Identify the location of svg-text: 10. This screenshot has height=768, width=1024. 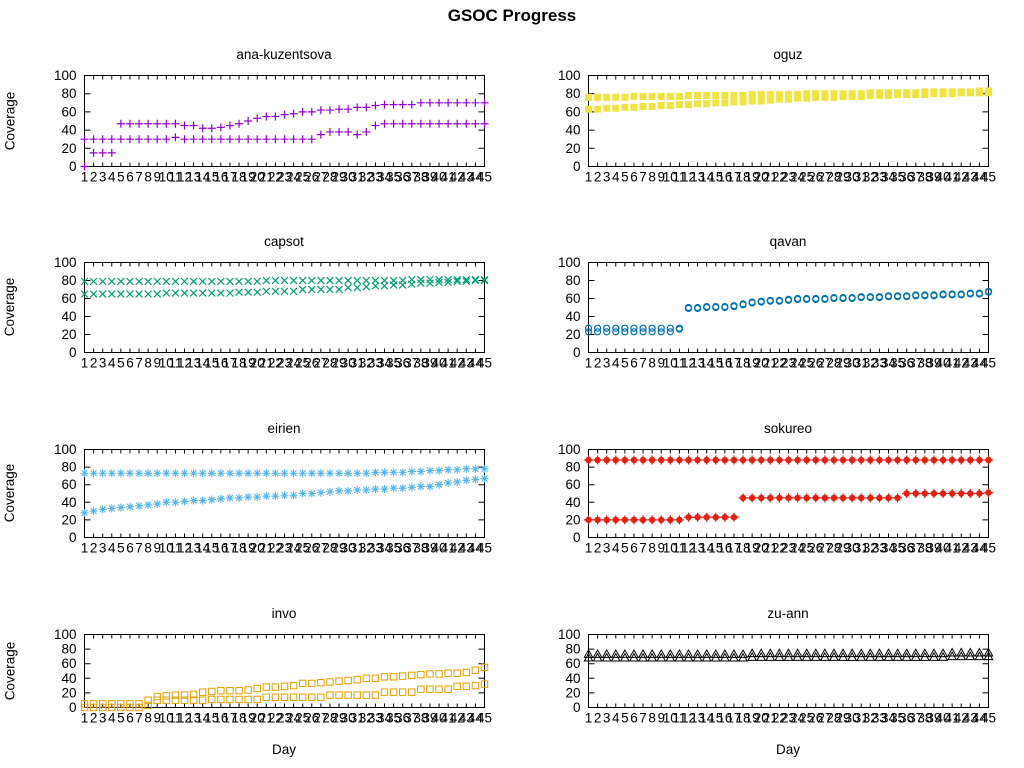
(670, 718).